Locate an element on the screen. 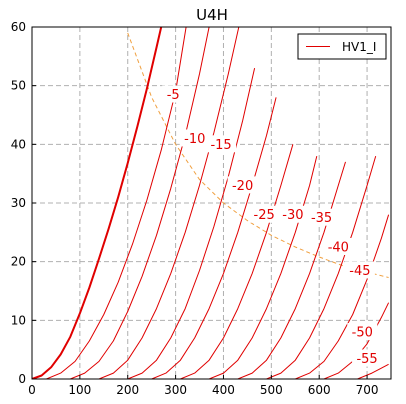 The height and width of the screenshot is (404, 406). curve-label: -55 is located at coordinates (366, 359).